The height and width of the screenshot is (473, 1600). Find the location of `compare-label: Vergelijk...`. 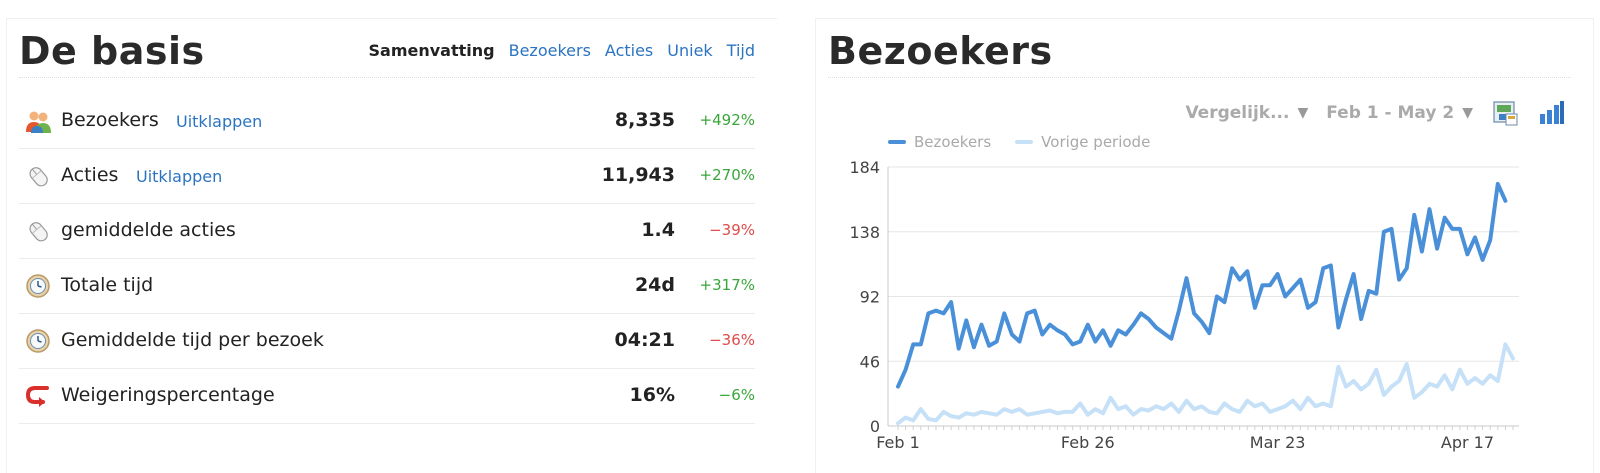

compare-label: Vergelijk... is located at coordinates (1237, 113).